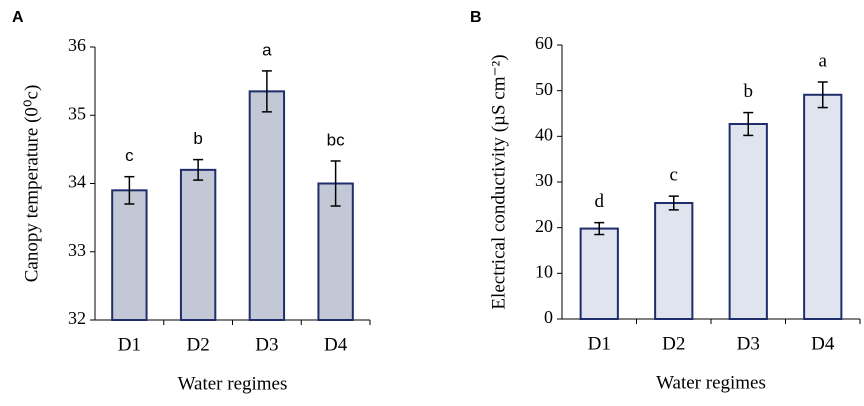  I want to click on y-tick-label: 34, so click(77, 182).